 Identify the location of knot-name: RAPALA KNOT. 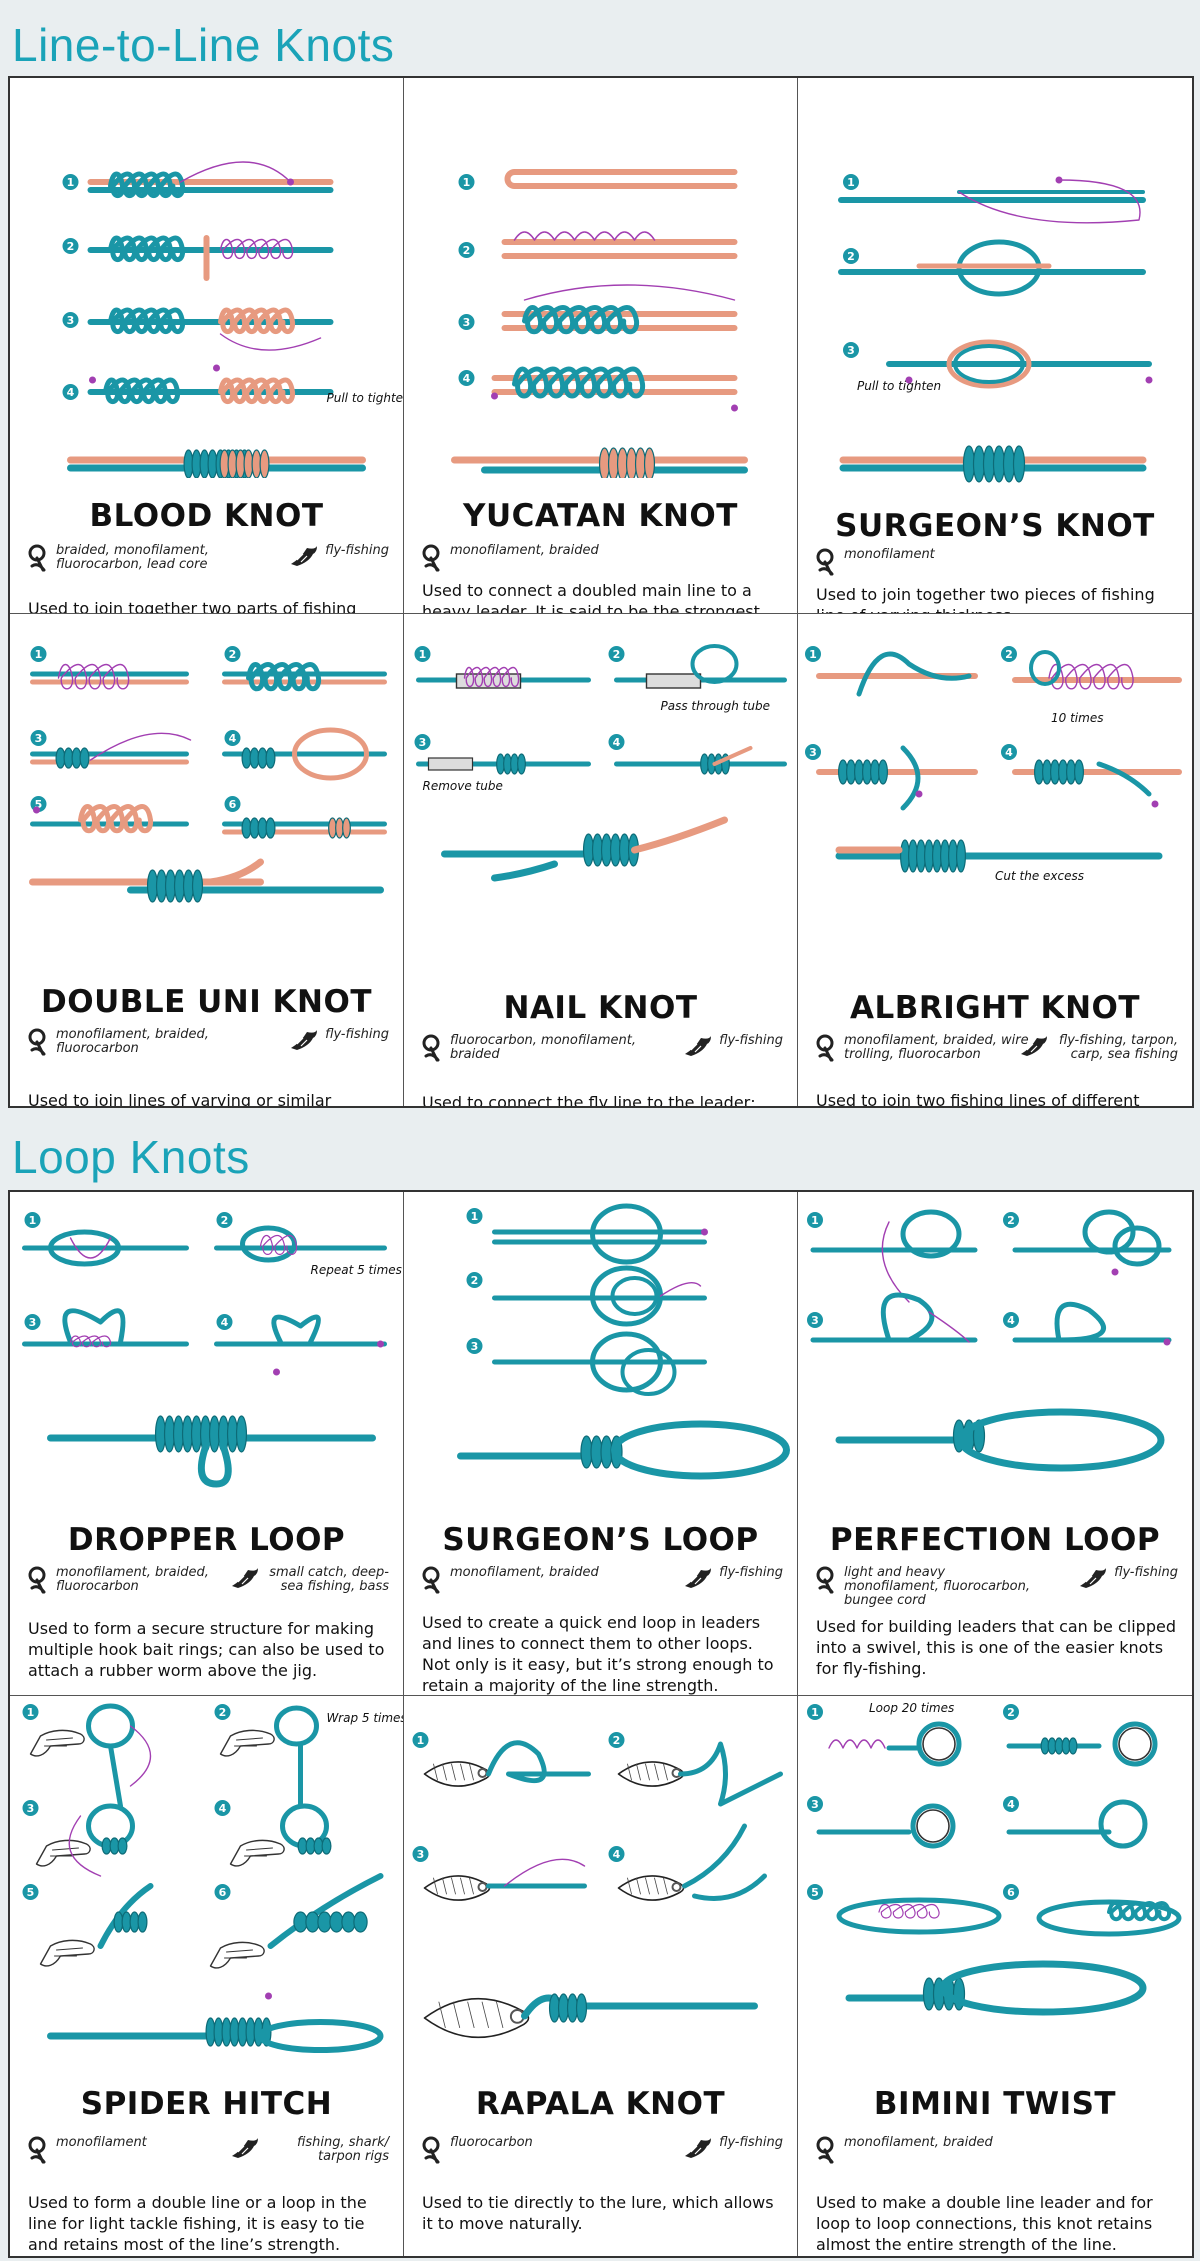
(600, 2104).